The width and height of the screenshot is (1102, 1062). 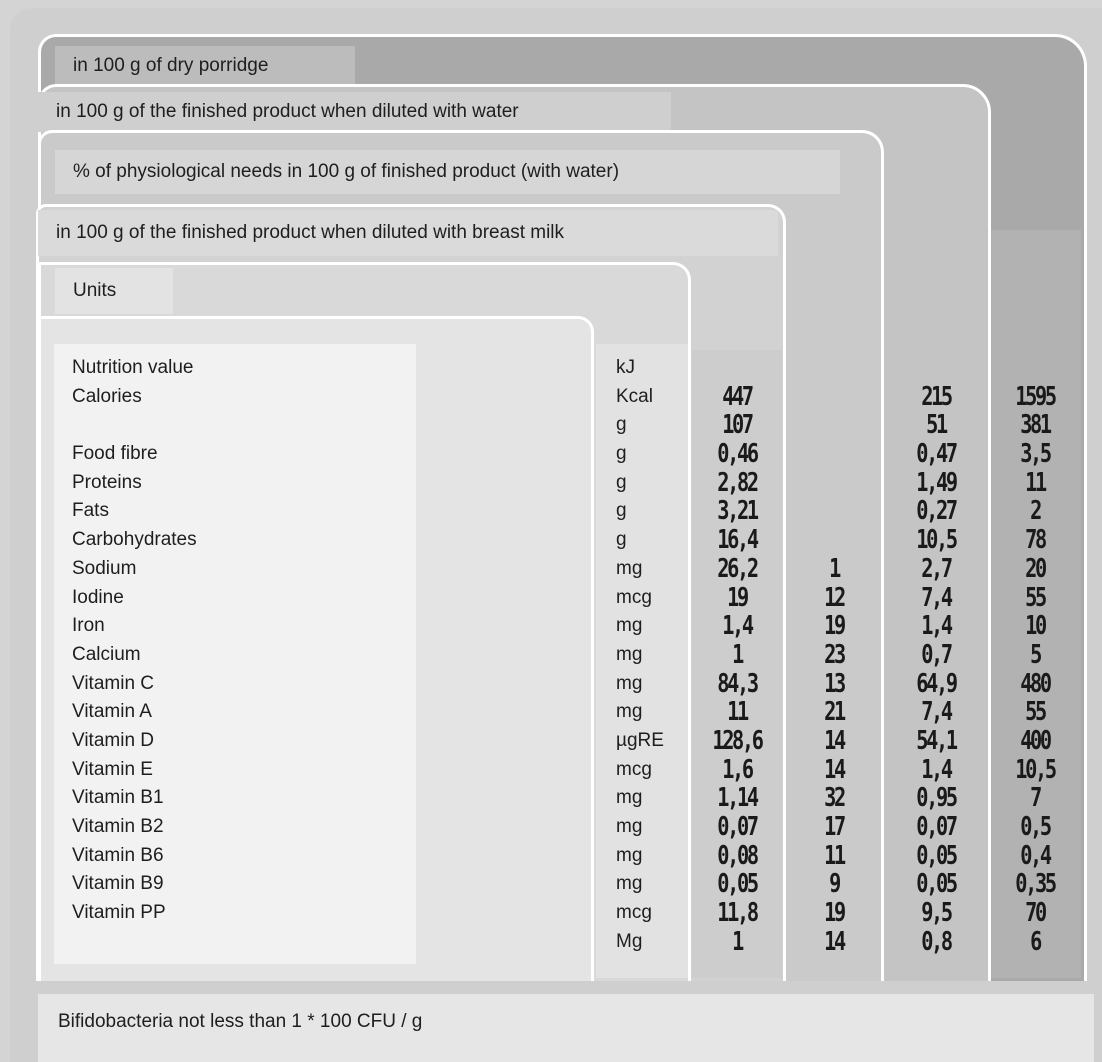 I want to click on unit: µgRE, so click(x=640, y=740).